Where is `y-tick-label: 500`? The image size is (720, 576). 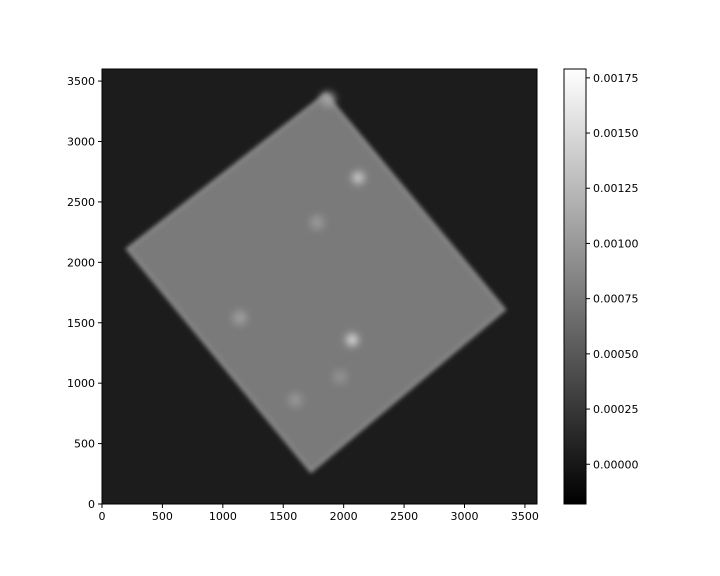
y-tick-label: 500 is located at coordinates (84, 444).